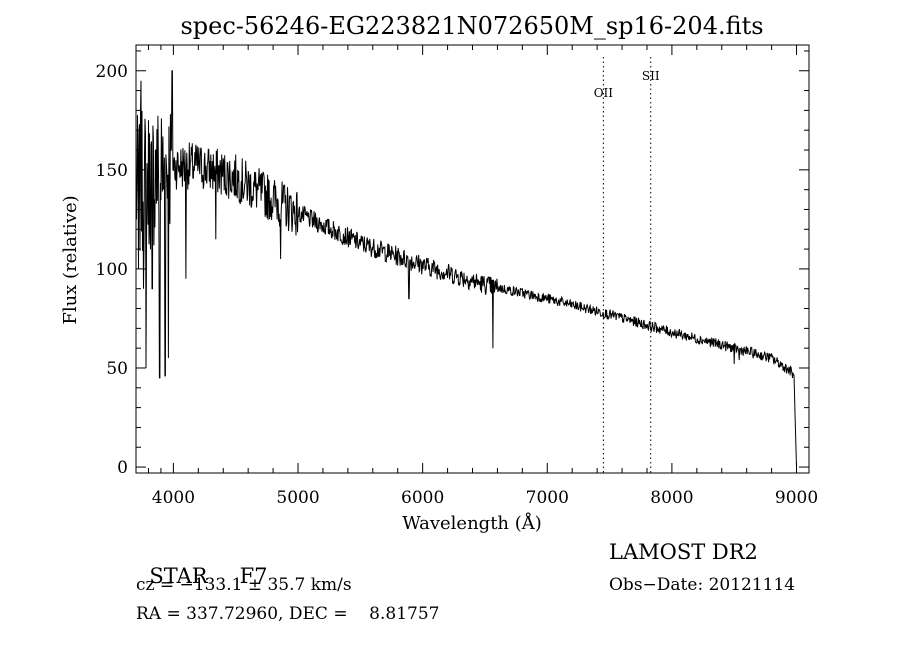  Describe the element at coordinates (671, 498) in the screenshot. I see `x-tick-label: 8000` at that location.